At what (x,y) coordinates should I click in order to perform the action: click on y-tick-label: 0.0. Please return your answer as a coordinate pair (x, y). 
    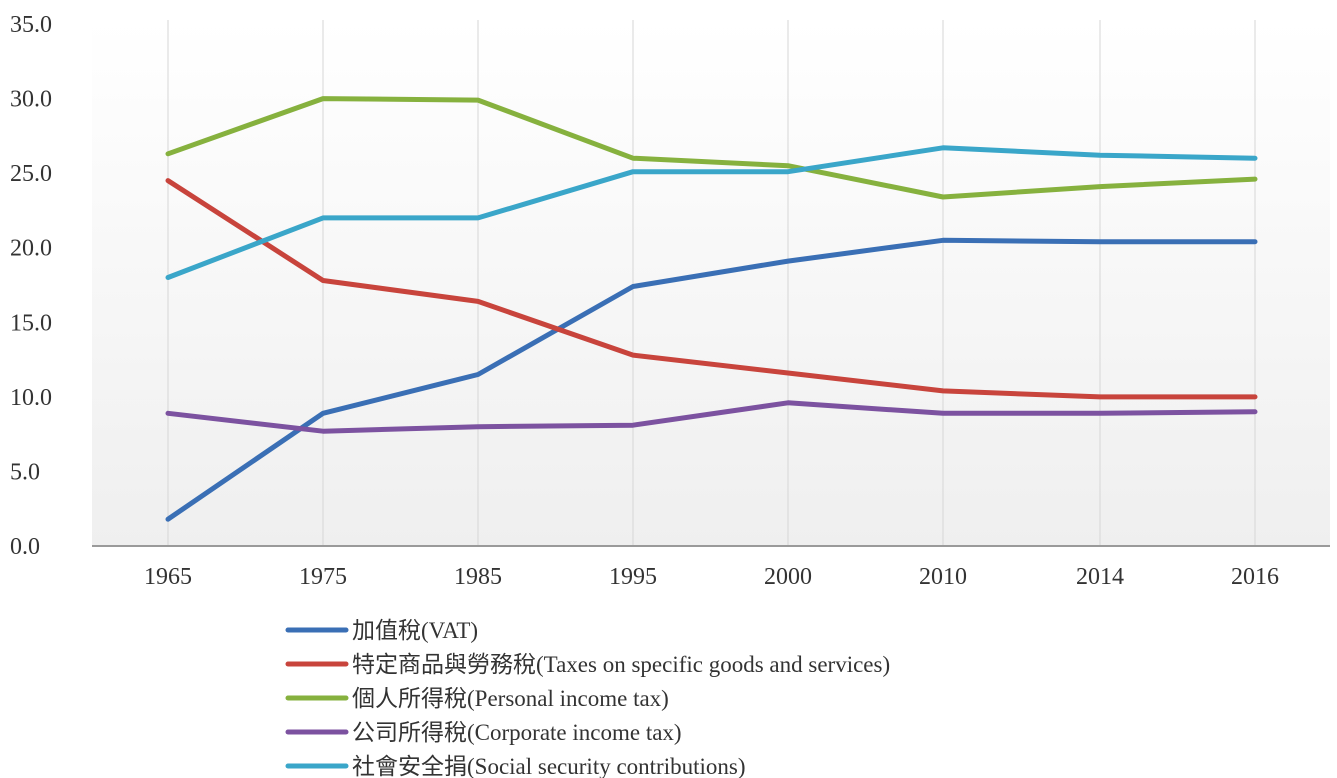
    Looking at the image, I should click on (25, 547).